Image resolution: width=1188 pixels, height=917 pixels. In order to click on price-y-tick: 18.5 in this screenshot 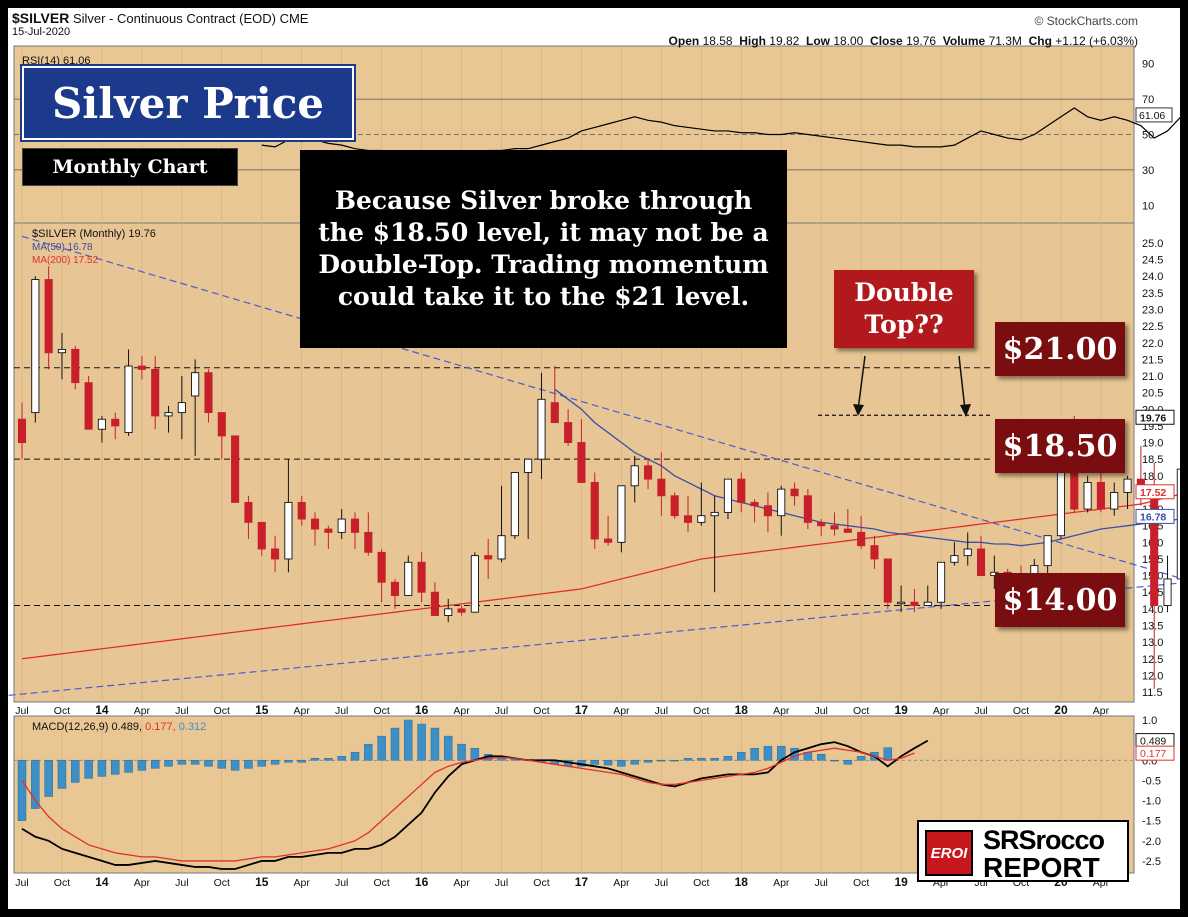, I will do `click(1152, 460)`.